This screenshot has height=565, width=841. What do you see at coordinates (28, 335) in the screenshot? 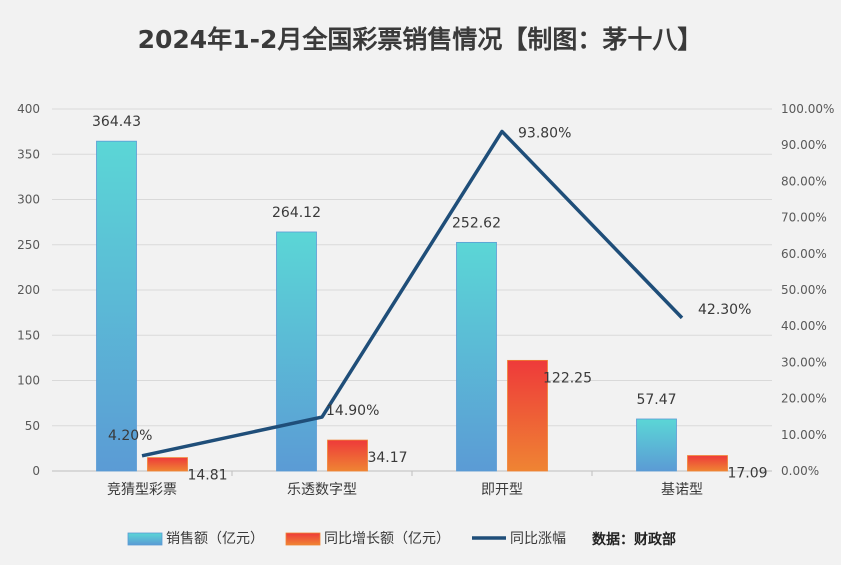
I see `left-tick-label: 150` at bounding box center [28, 335].